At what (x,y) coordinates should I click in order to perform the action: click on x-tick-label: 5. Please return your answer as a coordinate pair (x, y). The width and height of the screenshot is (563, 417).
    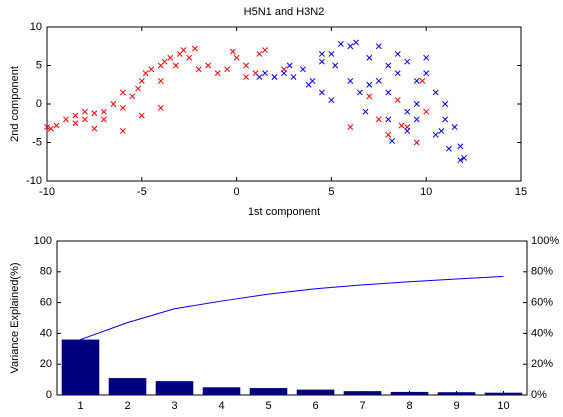
    Looking at the image, I should click on (268, 406).